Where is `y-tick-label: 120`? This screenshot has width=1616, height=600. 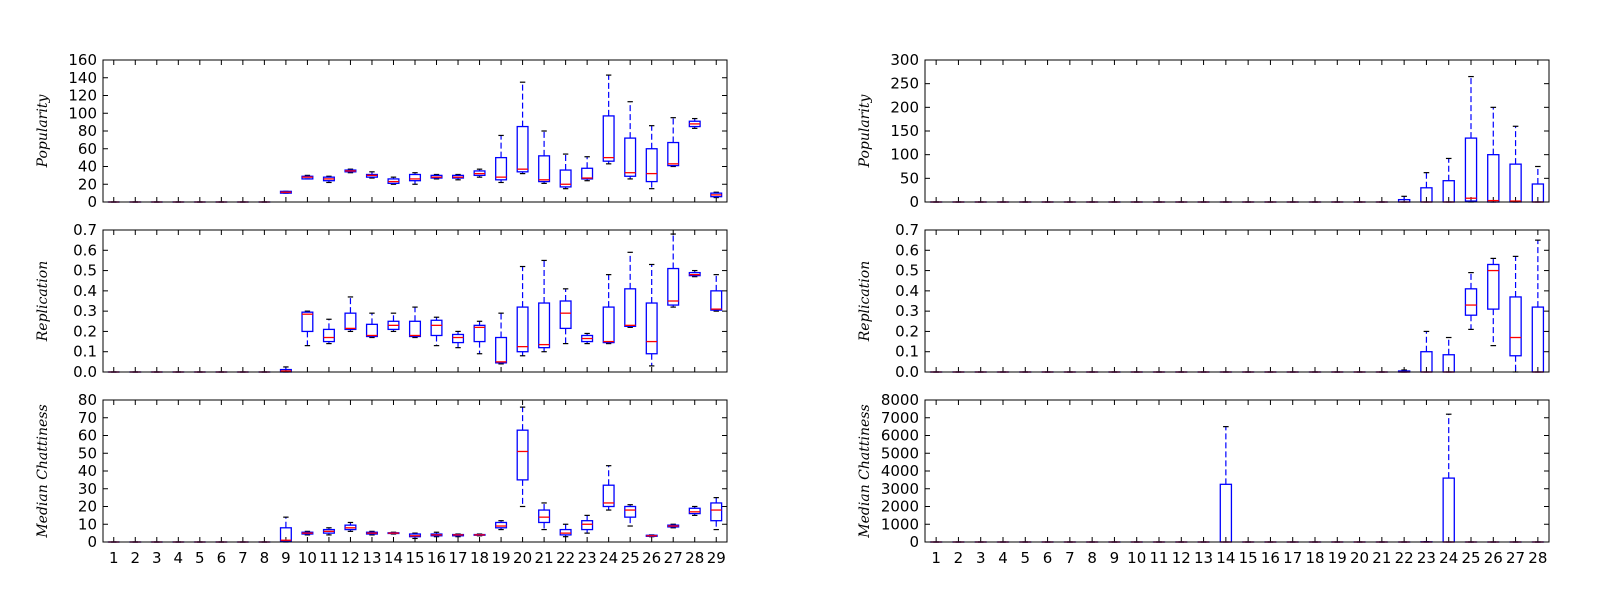 y-tick-label: 120 is located at coordinates (82, 96).